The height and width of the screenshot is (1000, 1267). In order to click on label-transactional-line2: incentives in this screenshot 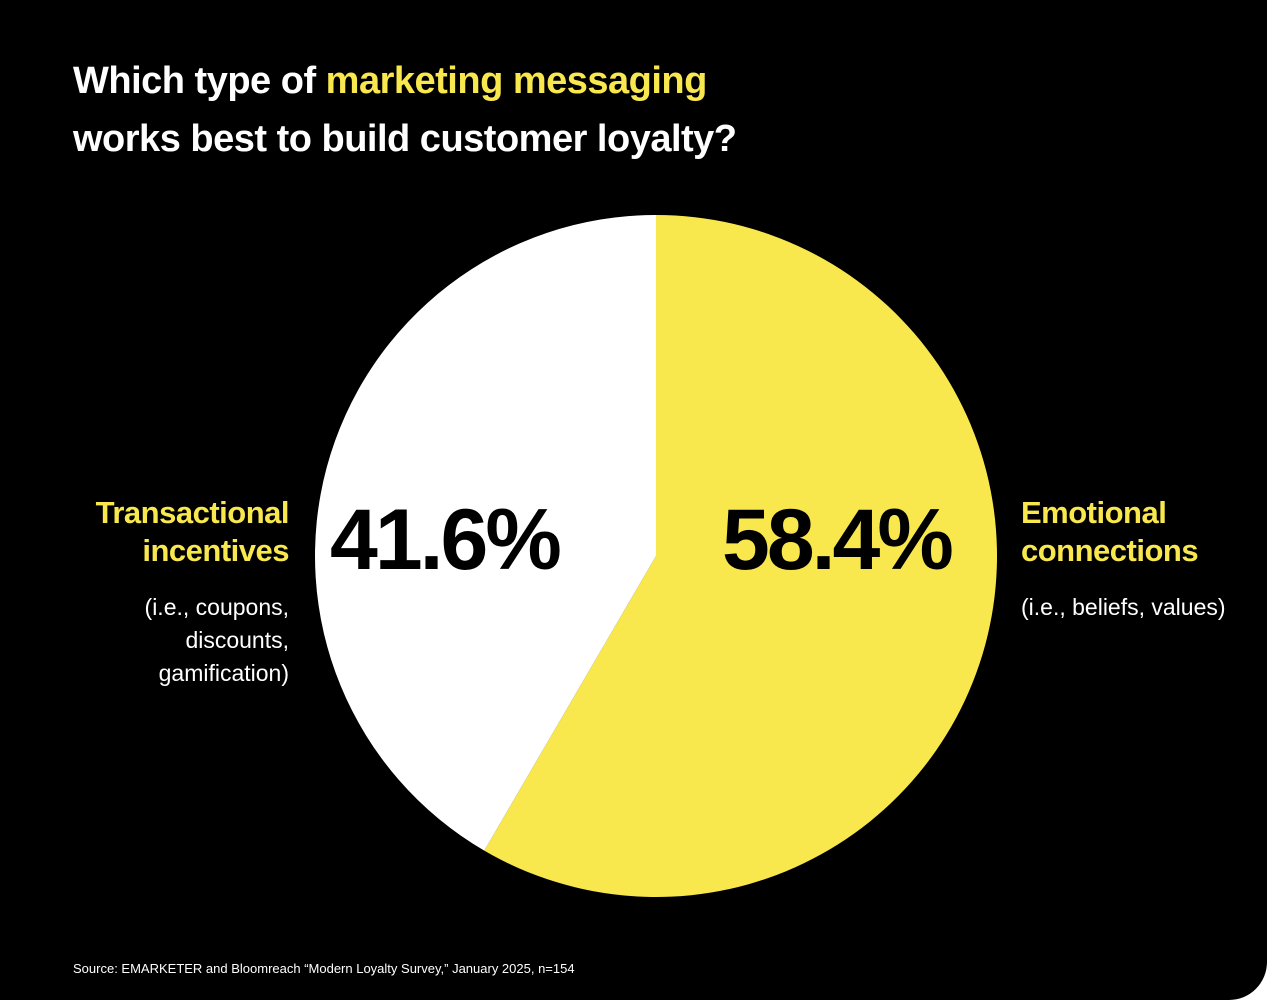, I will do `click(215, 550)`.